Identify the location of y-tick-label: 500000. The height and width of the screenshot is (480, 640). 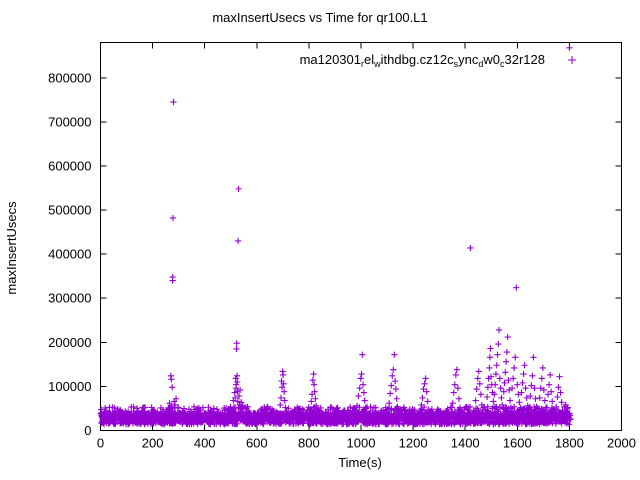
(69, 210).